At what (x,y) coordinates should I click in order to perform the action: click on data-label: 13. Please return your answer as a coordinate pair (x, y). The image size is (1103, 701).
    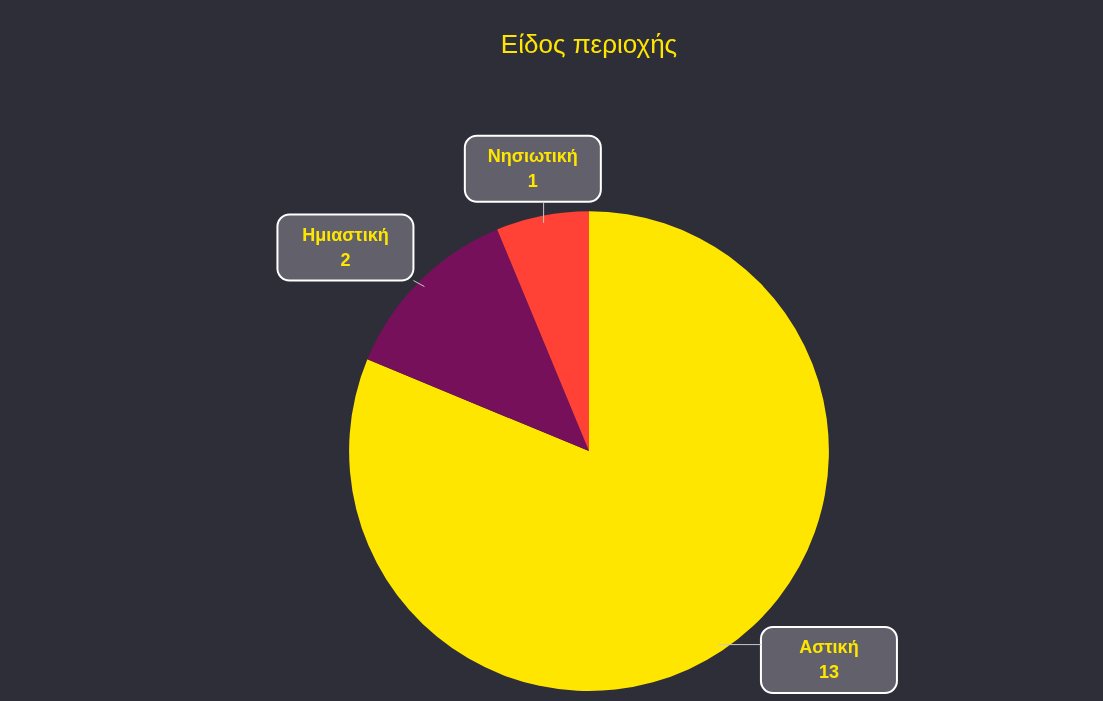
    Looking at the image, I should click on (828, 671).